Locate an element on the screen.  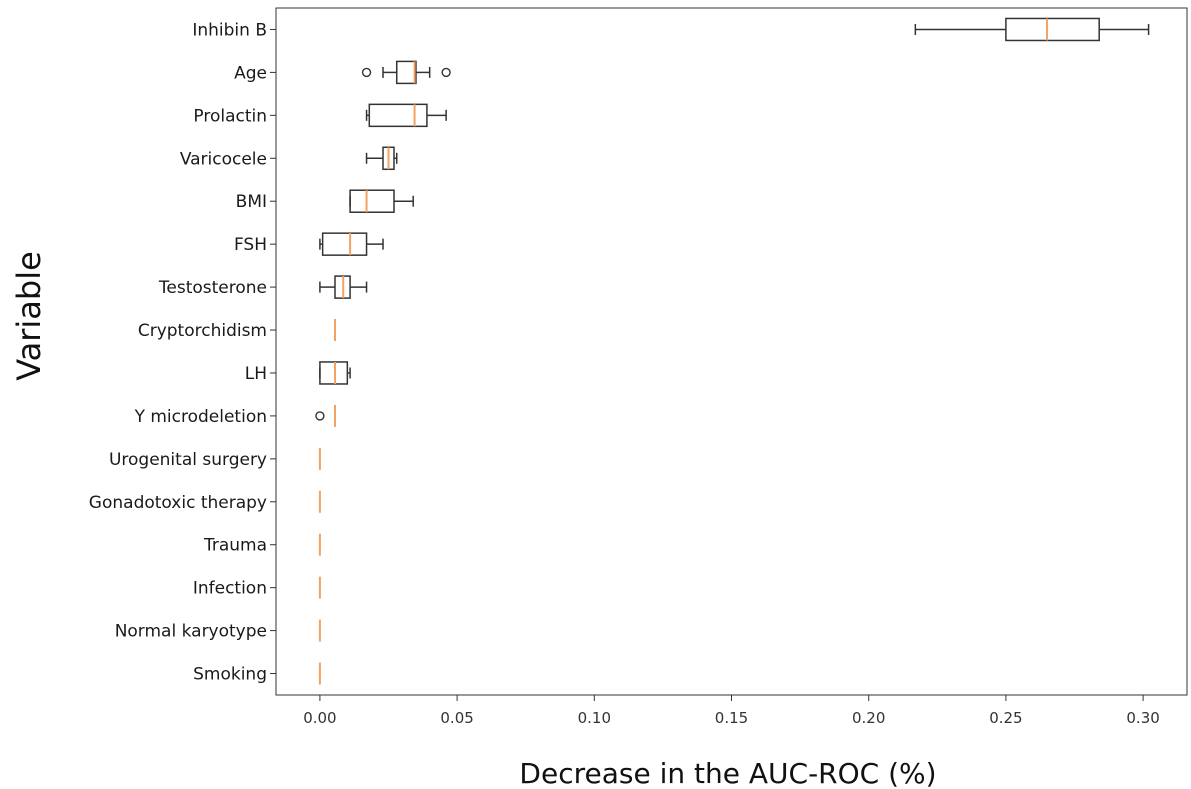
x-tick-label: 0.10 is located at coordinates (594, 718).